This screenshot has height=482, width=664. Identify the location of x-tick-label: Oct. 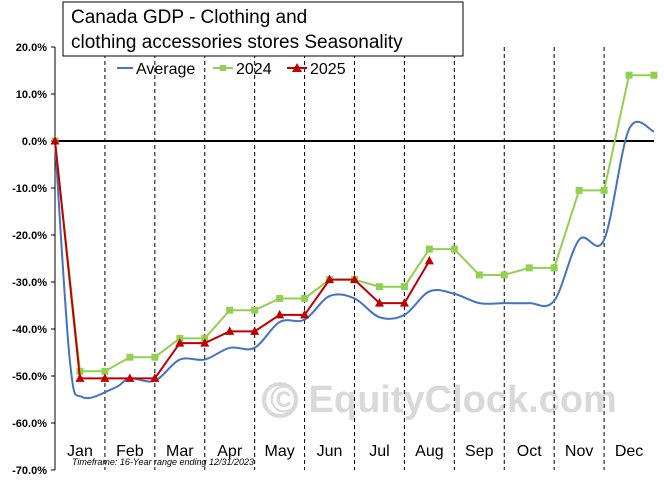
(529, 451).